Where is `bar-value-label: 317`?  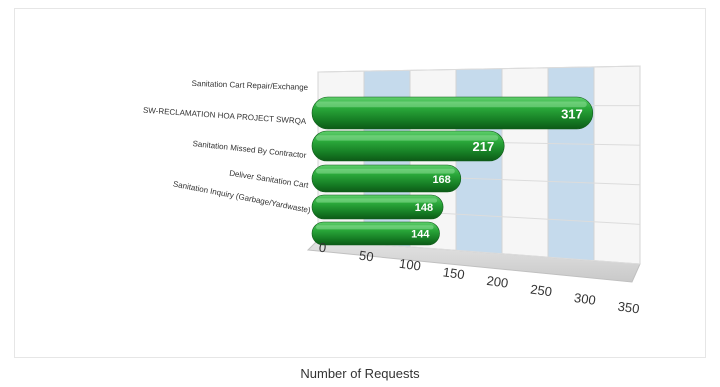
bar-value-label: 317 is located at coordinates (572, 113).